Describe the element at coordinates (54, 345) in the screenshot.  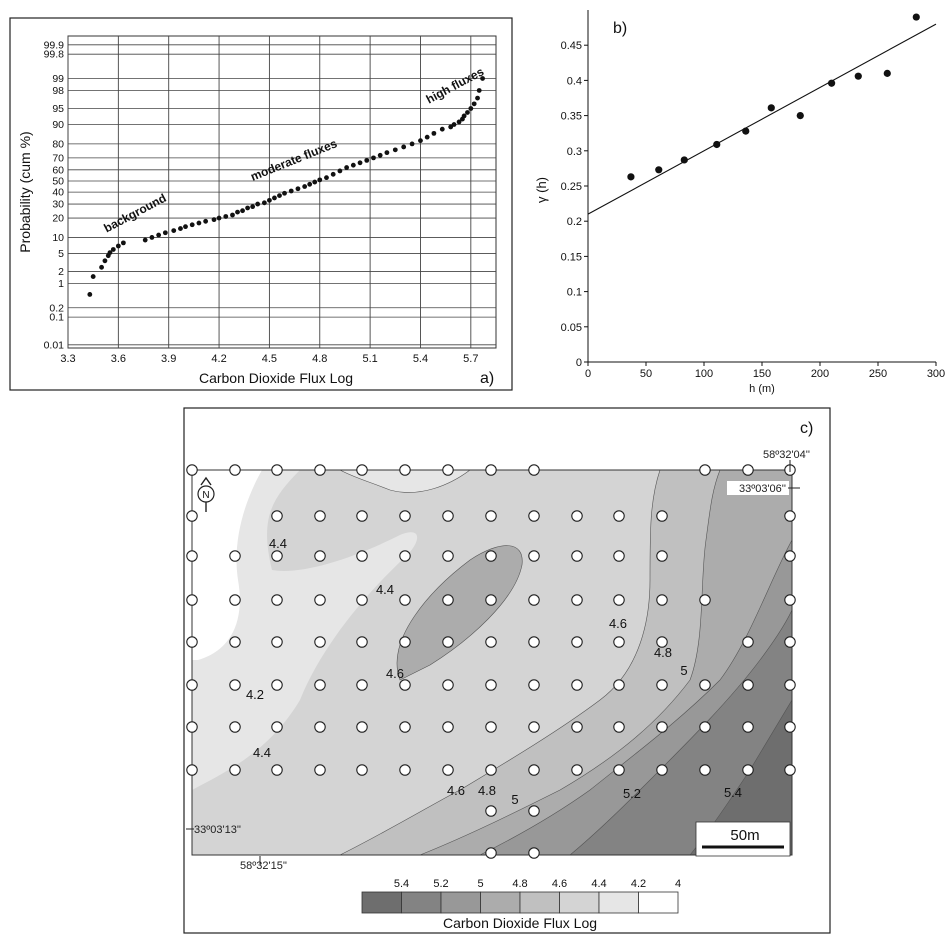
I see `panel-a-ytick: 0.01` at that location.